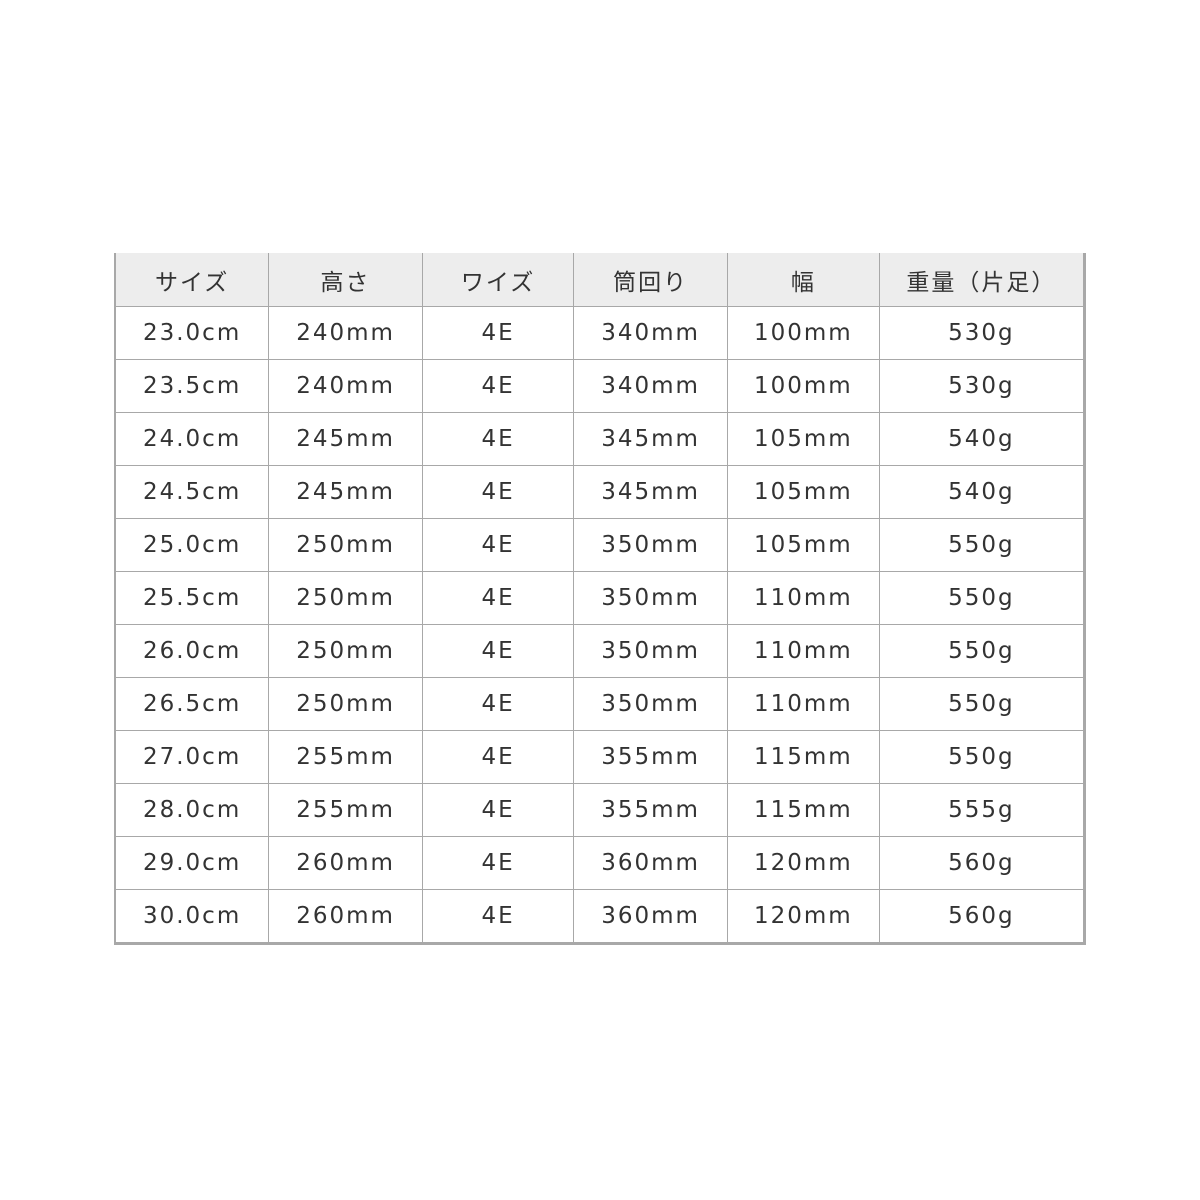 Image resolution: width=1200 pixels, height=1200 pixels. I want to click on table-cell: 25.0cm, so click(192, 545).